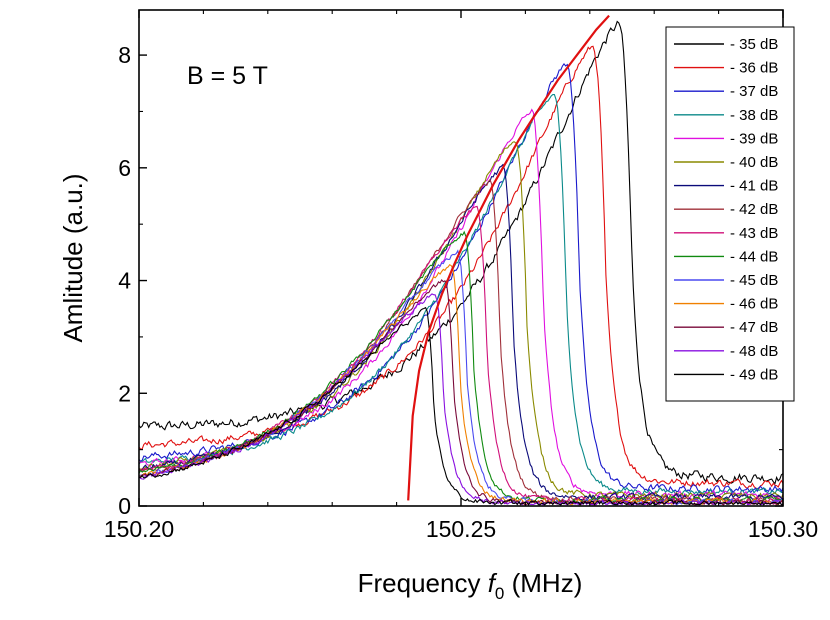 The width and height of the screenshot is (830, 620). I want to click on legend-label-14: - 48 dB, so click(754, 351).